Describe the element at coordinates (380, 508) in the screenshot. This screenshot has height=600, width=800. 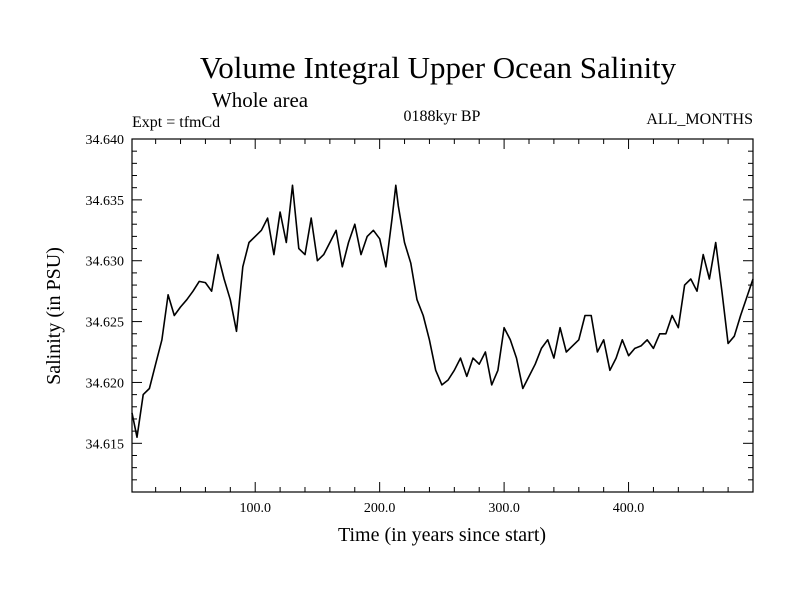
I see `x-tick-label: 200.0` at that location.